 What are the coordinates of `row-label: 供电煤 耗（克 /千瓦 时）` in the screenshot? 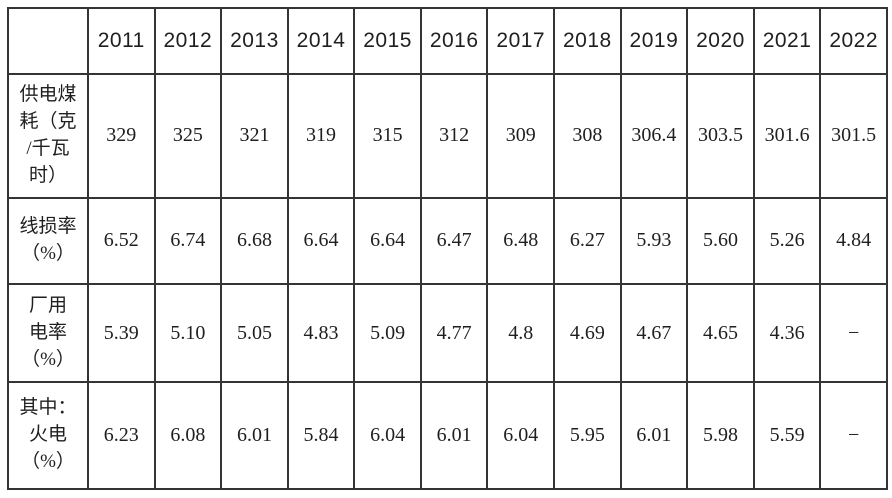 It's located at (48, 136).